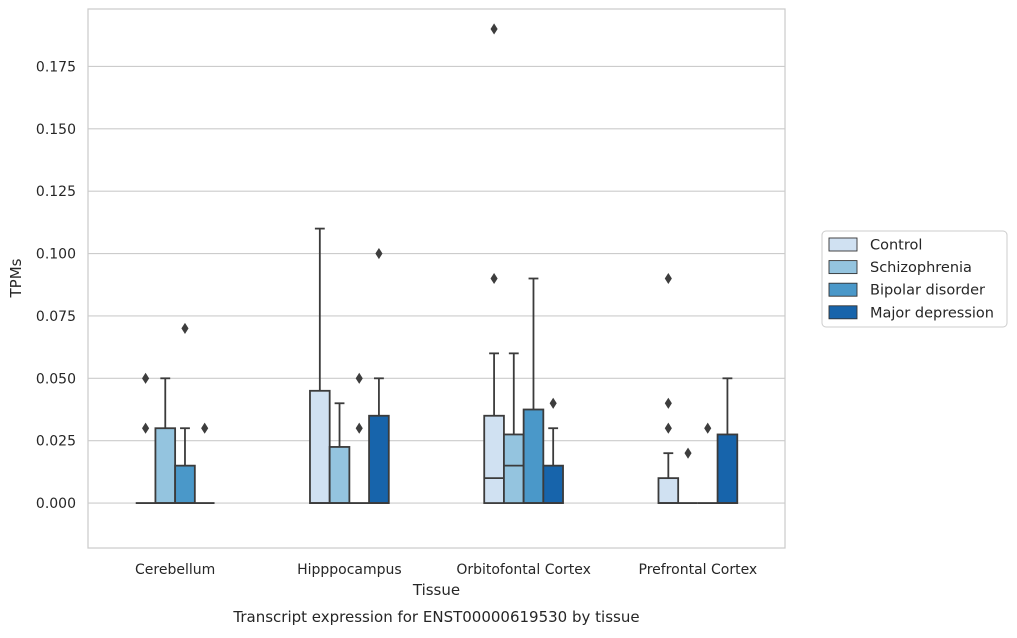  I want to click on y-tick-labels: 0.000 0.025 0.050 0.075 0.100 0.125 0.150 0.175, so click(56, 285).